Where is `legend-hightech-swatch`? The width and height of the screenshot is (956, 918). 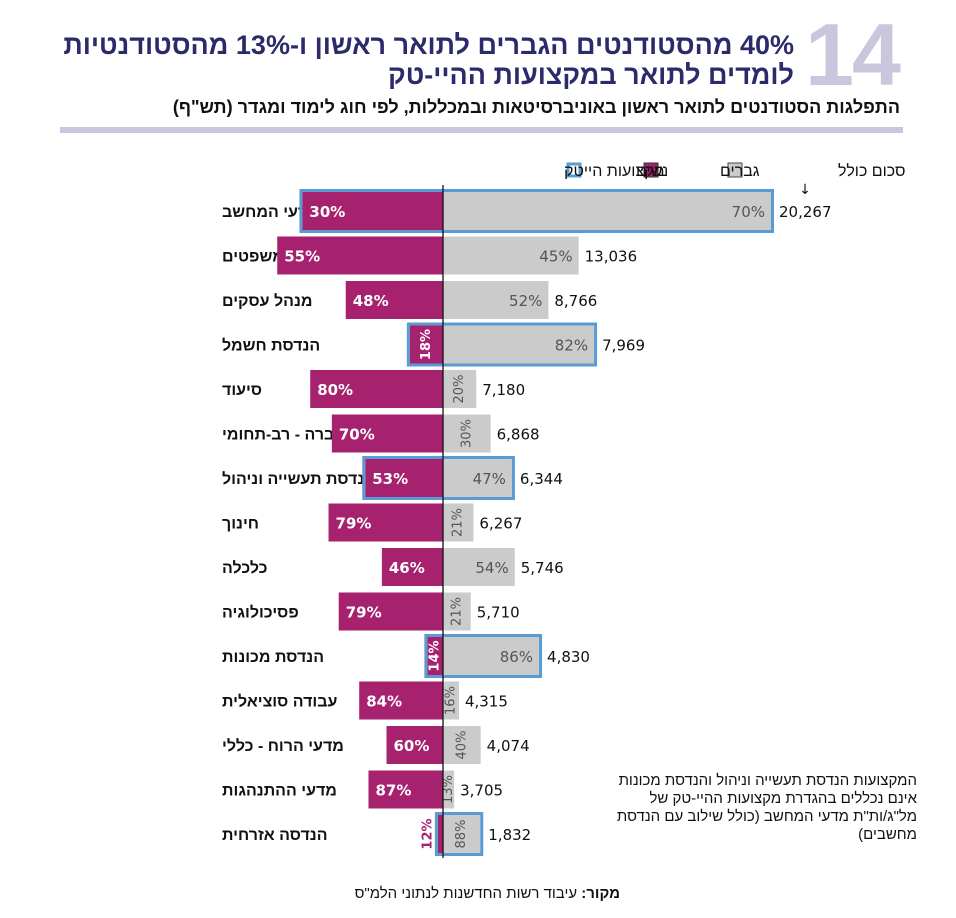 legend-hightech-swatch is located at coordinates (574, 170).